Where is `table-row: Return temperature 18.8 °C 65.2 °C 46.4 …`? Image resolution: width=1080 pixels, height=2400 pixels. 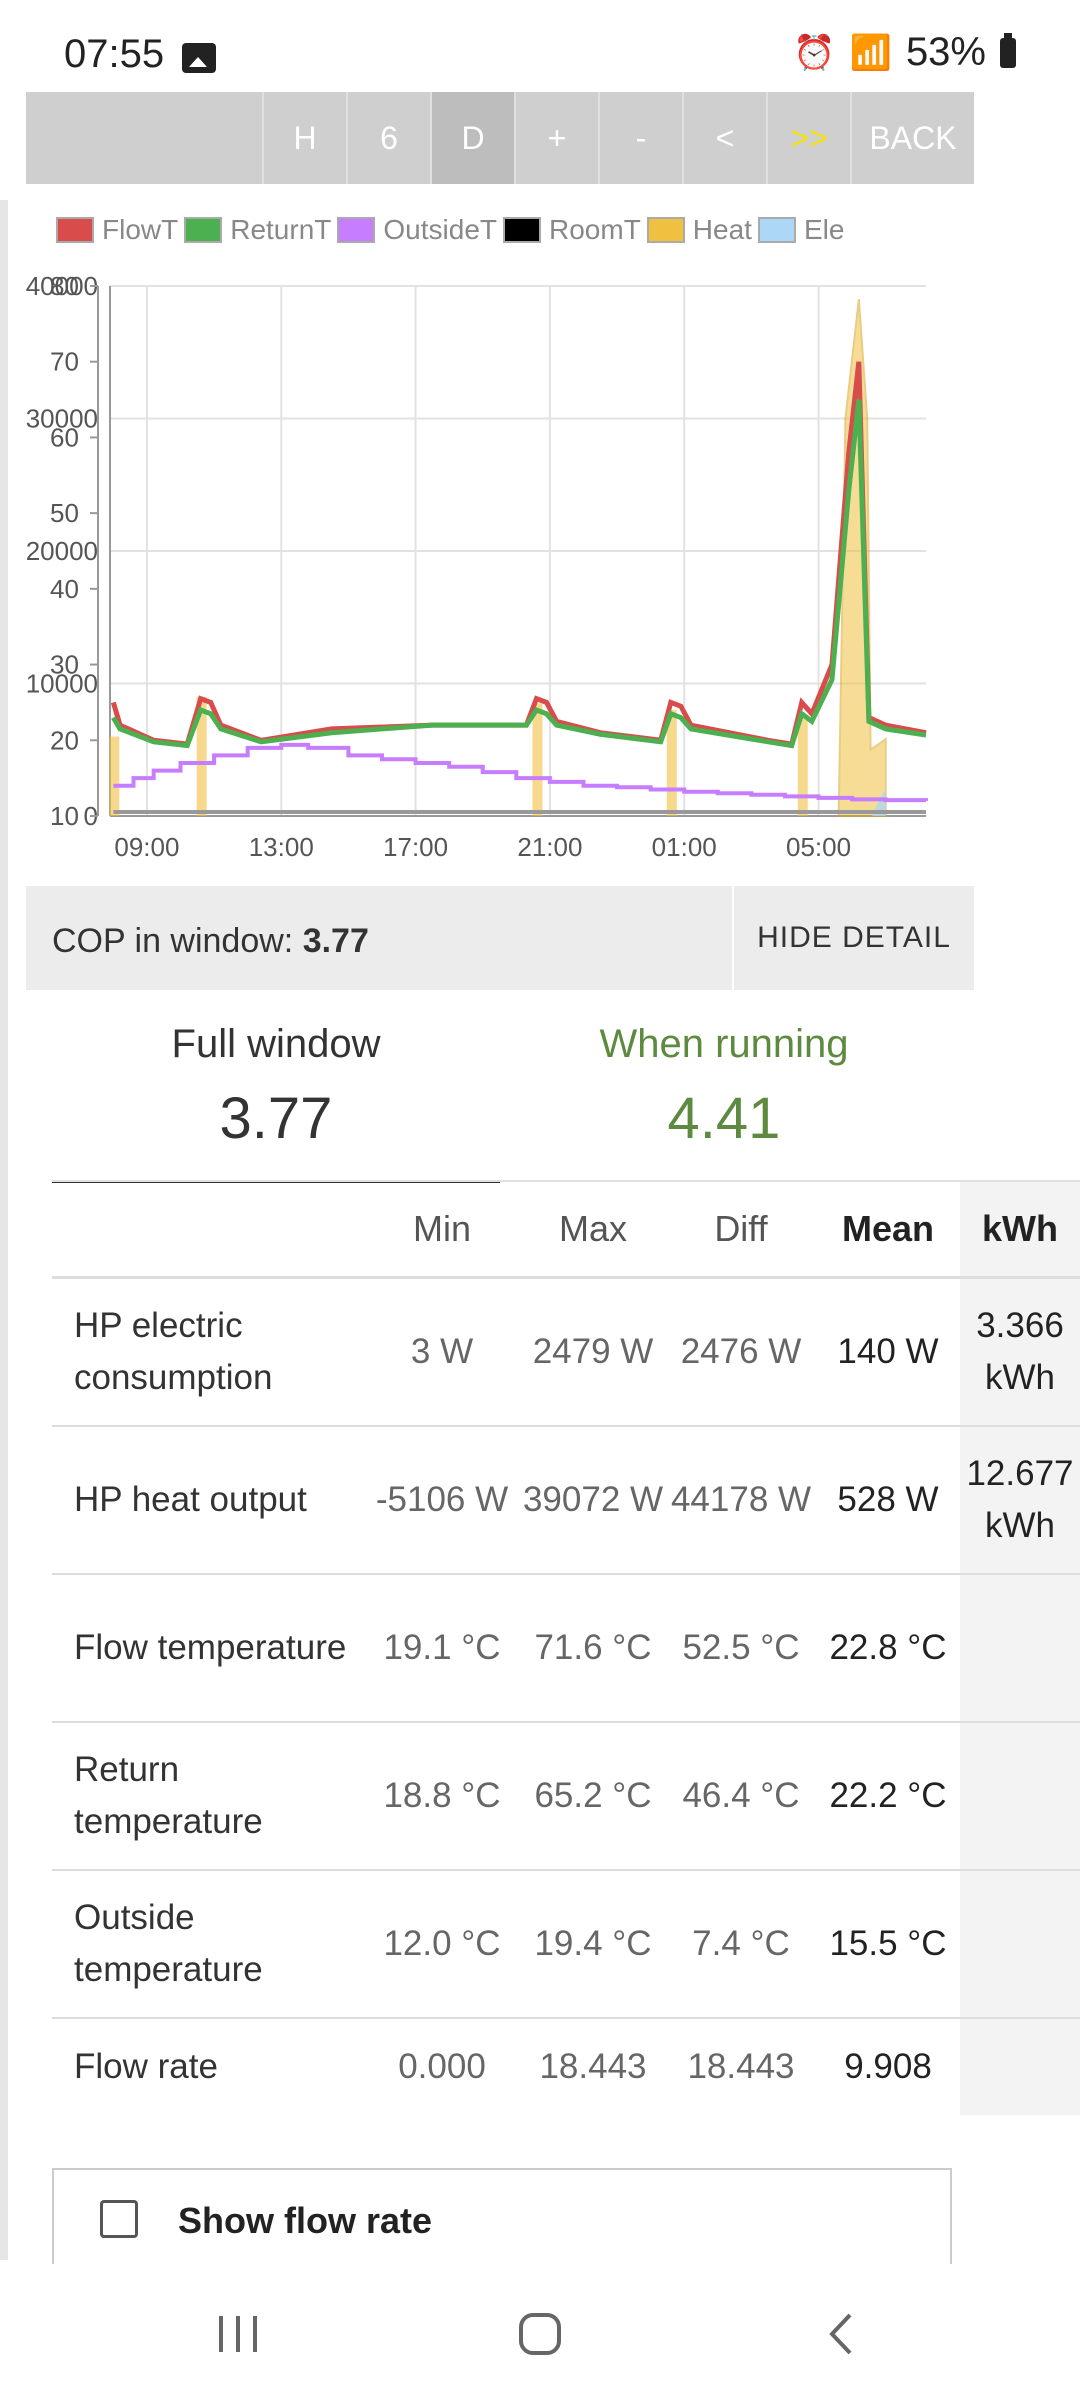 table-row: Return temperature 18.8 °C 65.2 °C 46.4 … is located at coordinates (566, 1796).